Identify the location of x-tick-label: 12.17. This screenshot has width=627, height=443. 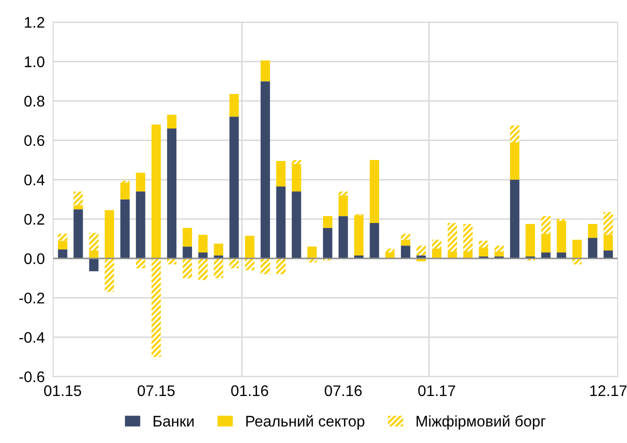
(608, 390).